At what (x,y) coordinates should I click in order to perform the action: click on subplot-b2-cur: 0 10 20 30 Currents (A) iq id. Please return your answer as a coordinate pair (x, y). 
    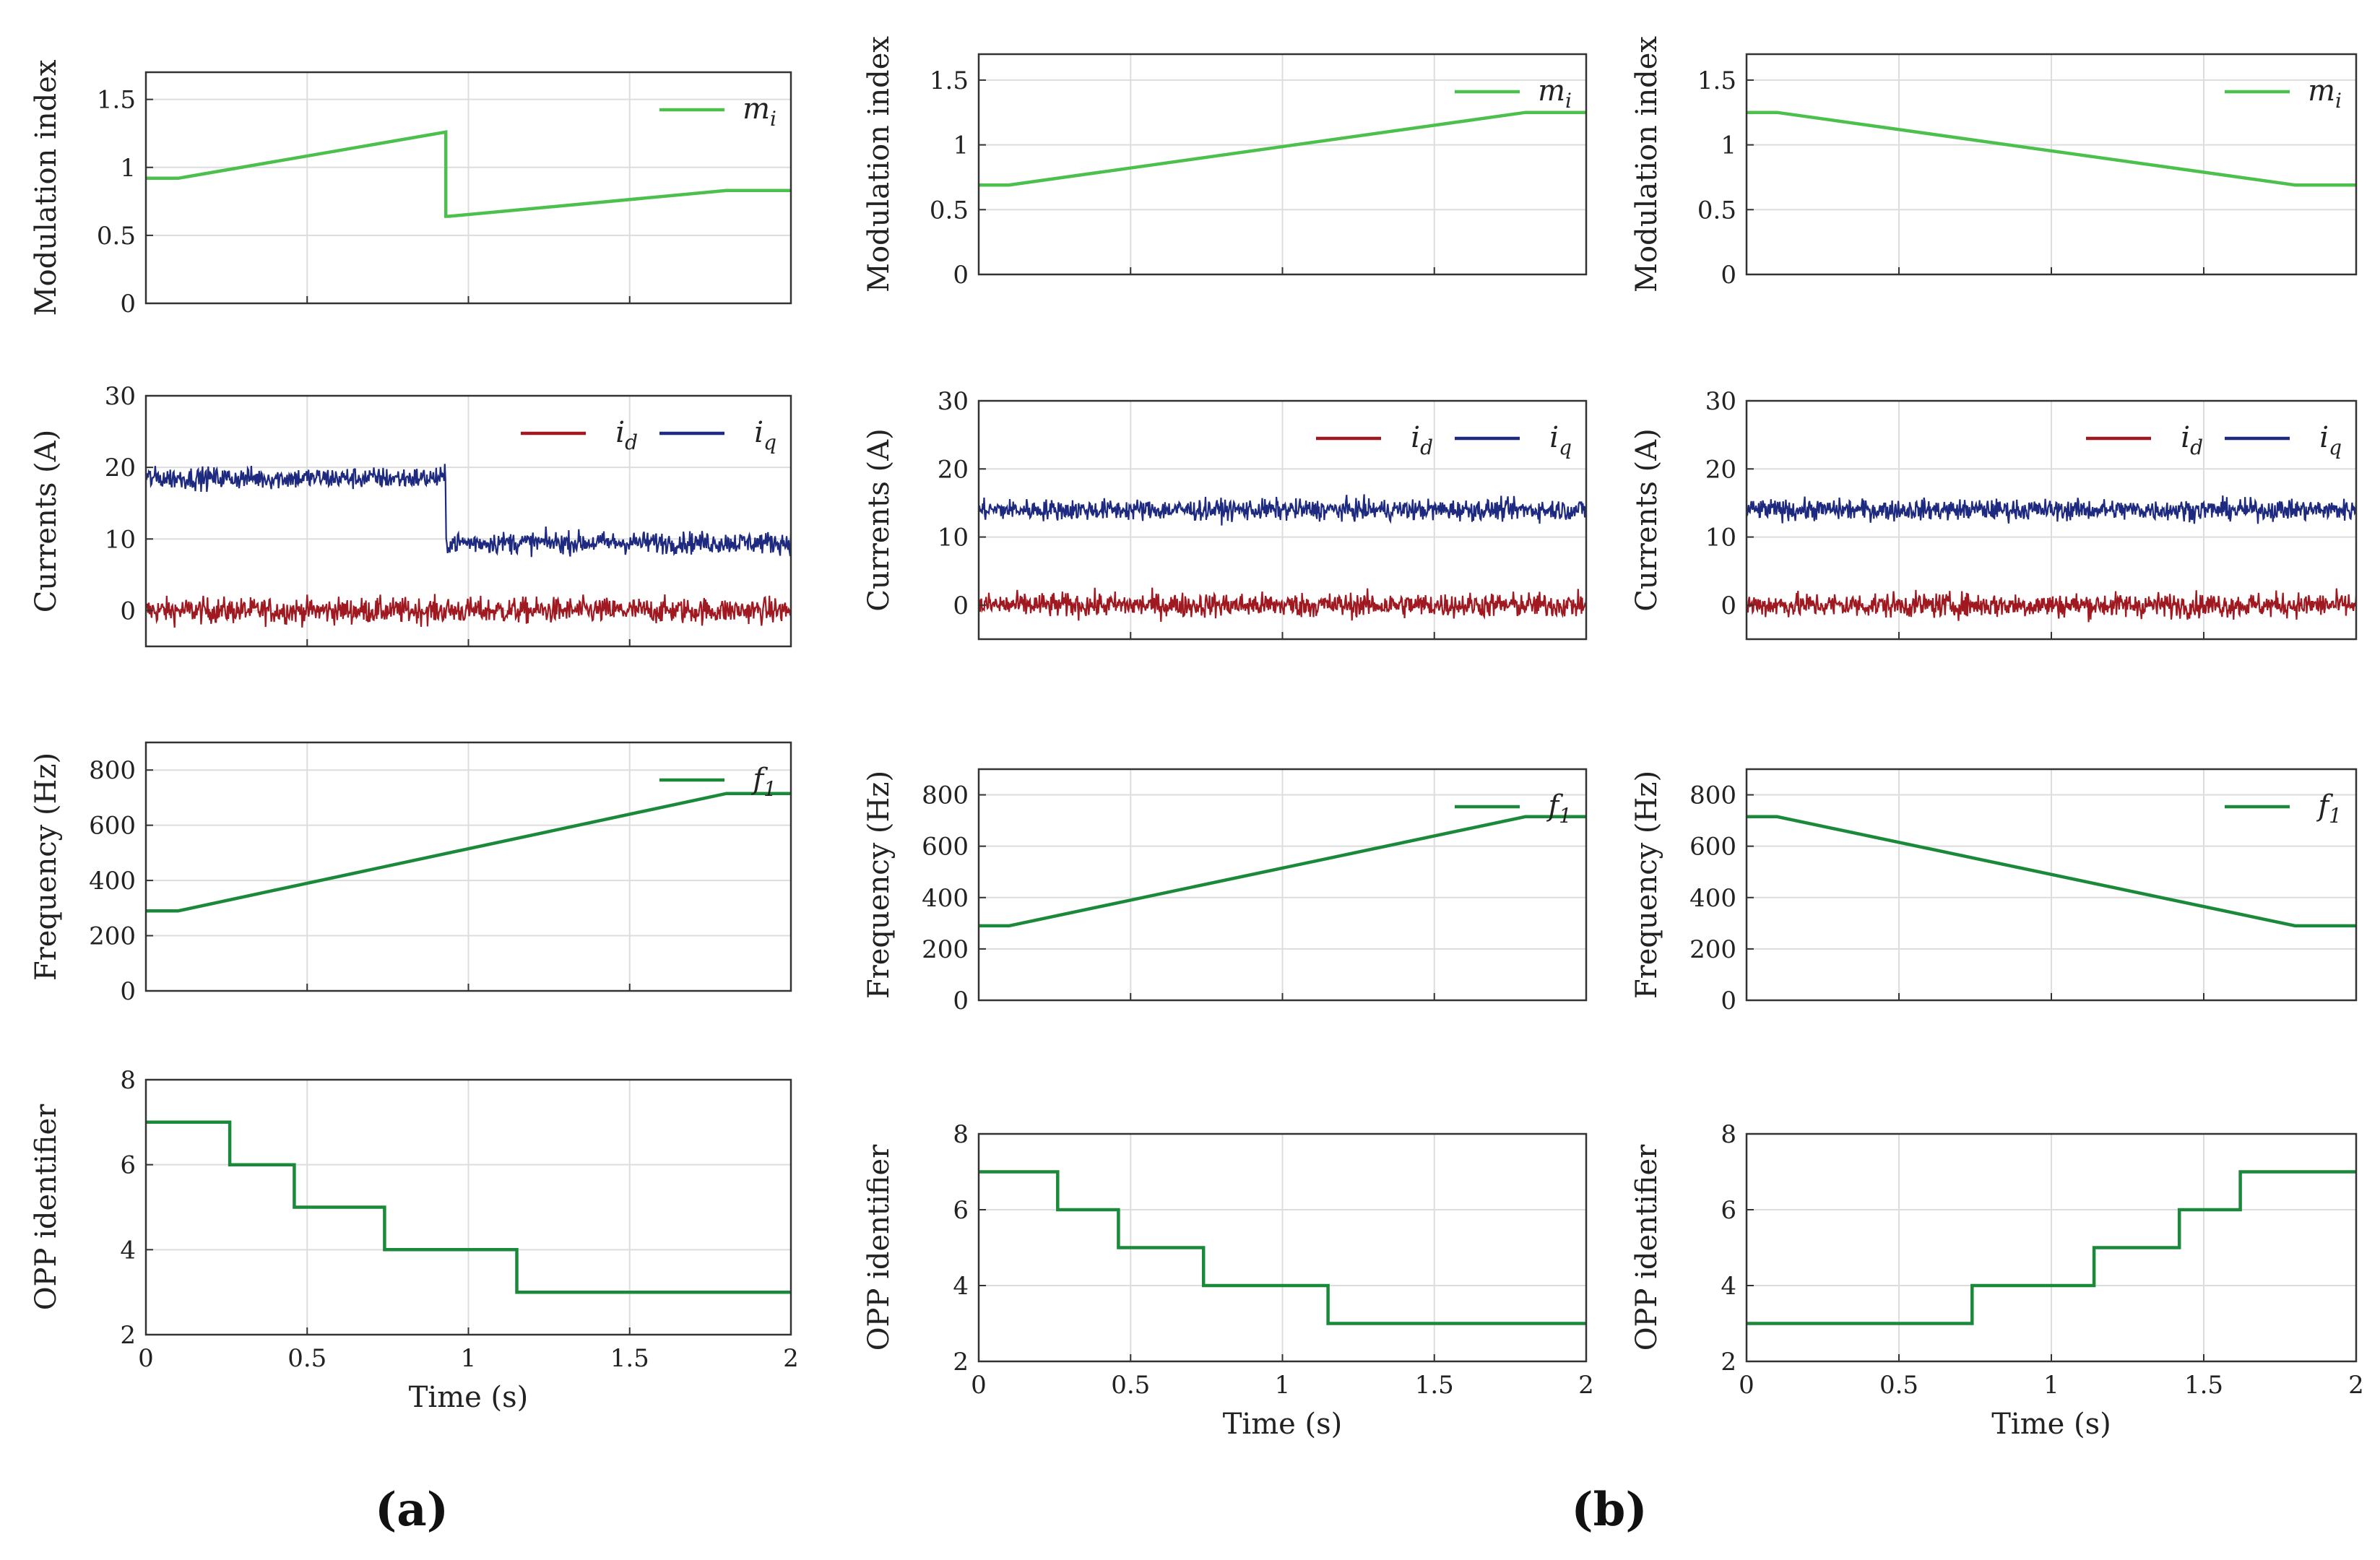
    Looking at the image, I should click on (1994, 514).